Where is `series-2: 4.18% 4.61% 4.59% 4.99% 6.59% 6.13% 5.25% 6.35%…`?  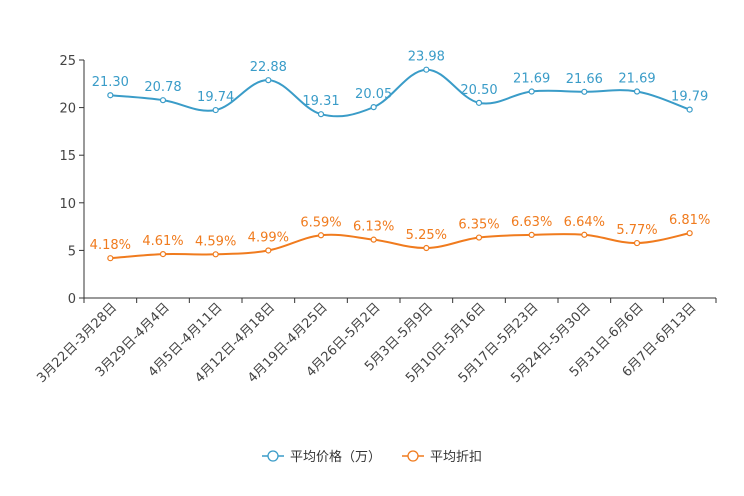 series-2: 4.18% 4.61% 4.59% 4.99% 6.59% 6.13% 5.25% 6.35%… is located at coordinates (400, 237).